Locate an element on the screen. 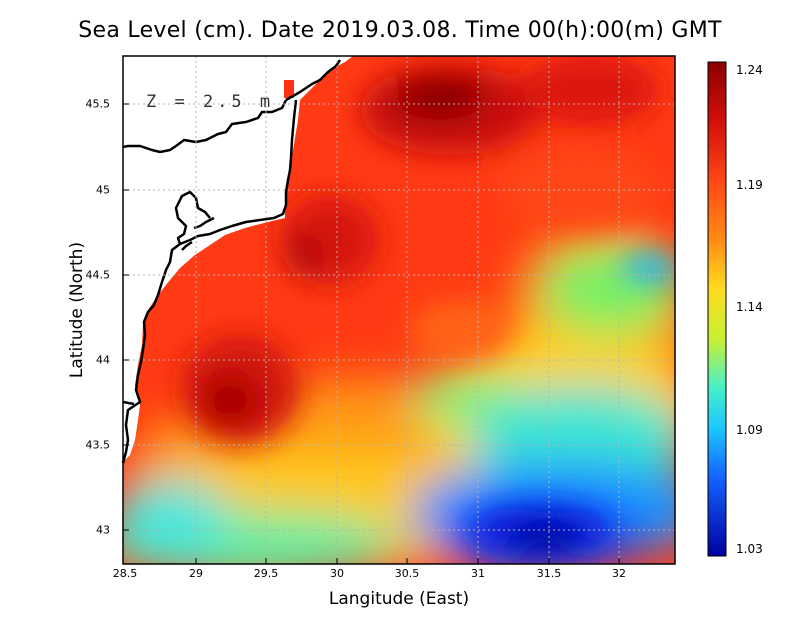 The width and height of the screenshot is (800, 618). colorbar-label: 1.24 is located at coordinates (749, 70).